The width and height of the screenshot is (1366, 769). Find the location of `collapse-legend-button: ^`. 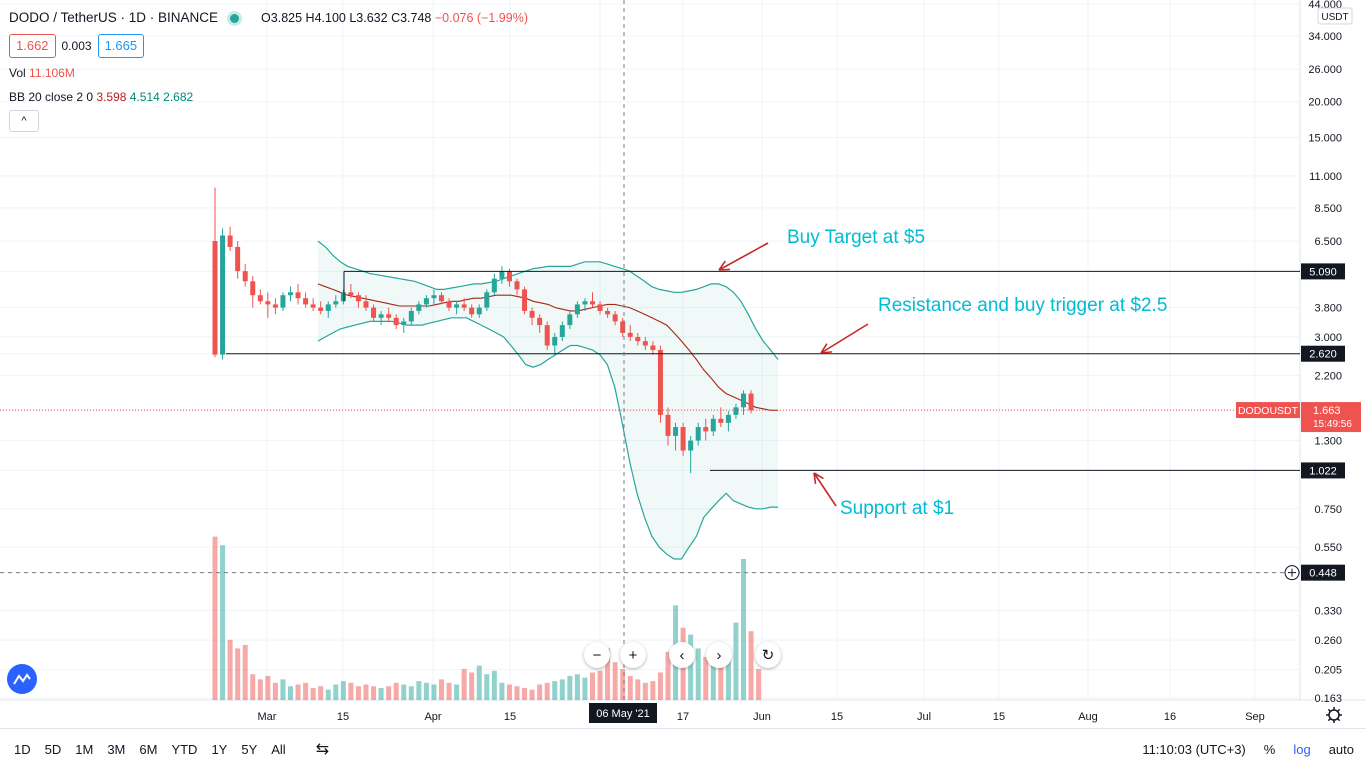

collapse-legend-button: ^ is located at coordinates (24, 121).